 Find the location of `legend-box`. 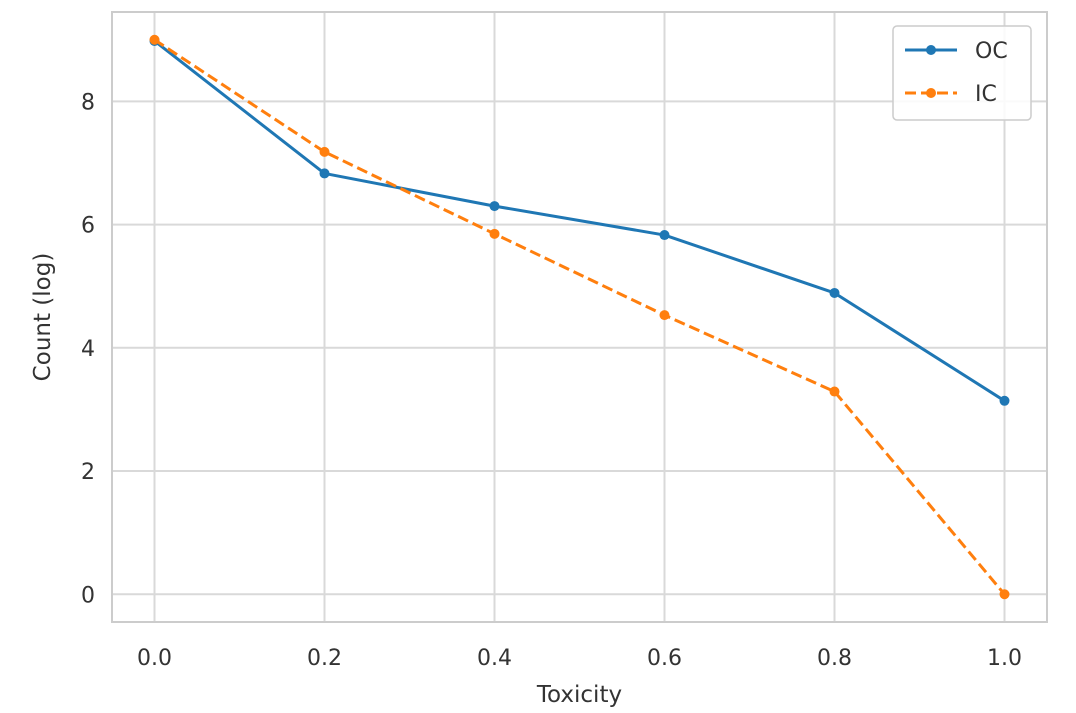

legend-box is located at coordinates (962, 73).